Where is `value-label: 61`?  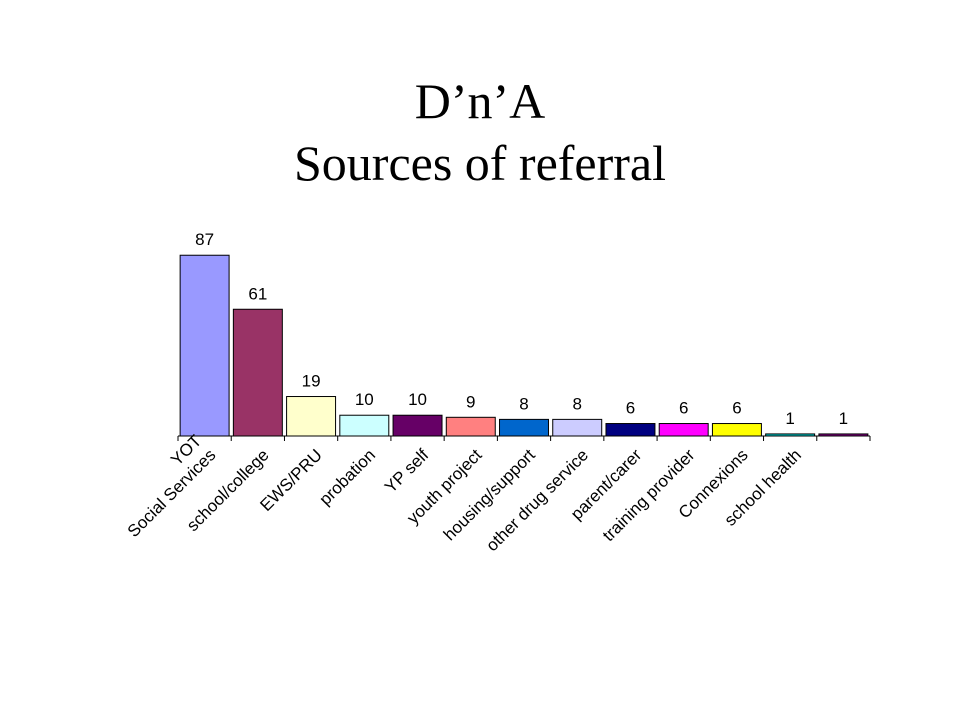 value-label: 61 is located at coordinates (257, 293).